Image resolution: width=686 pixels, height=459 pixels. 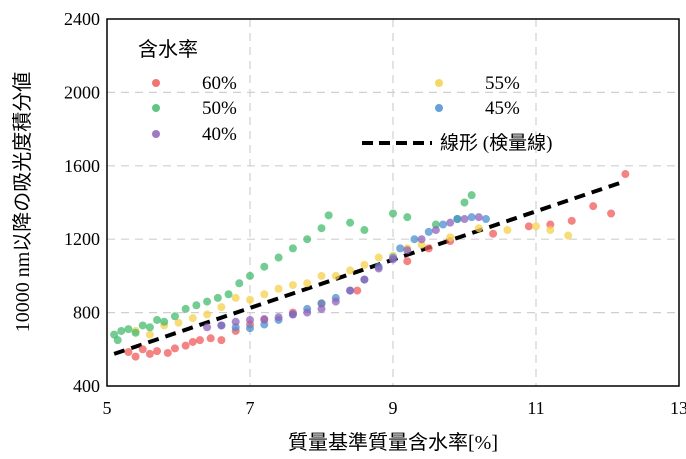 What do you see at coordinates (678, 408) in the screenshot?
I see `x-tick-label-4: 13` at bounding box center [678, 408].